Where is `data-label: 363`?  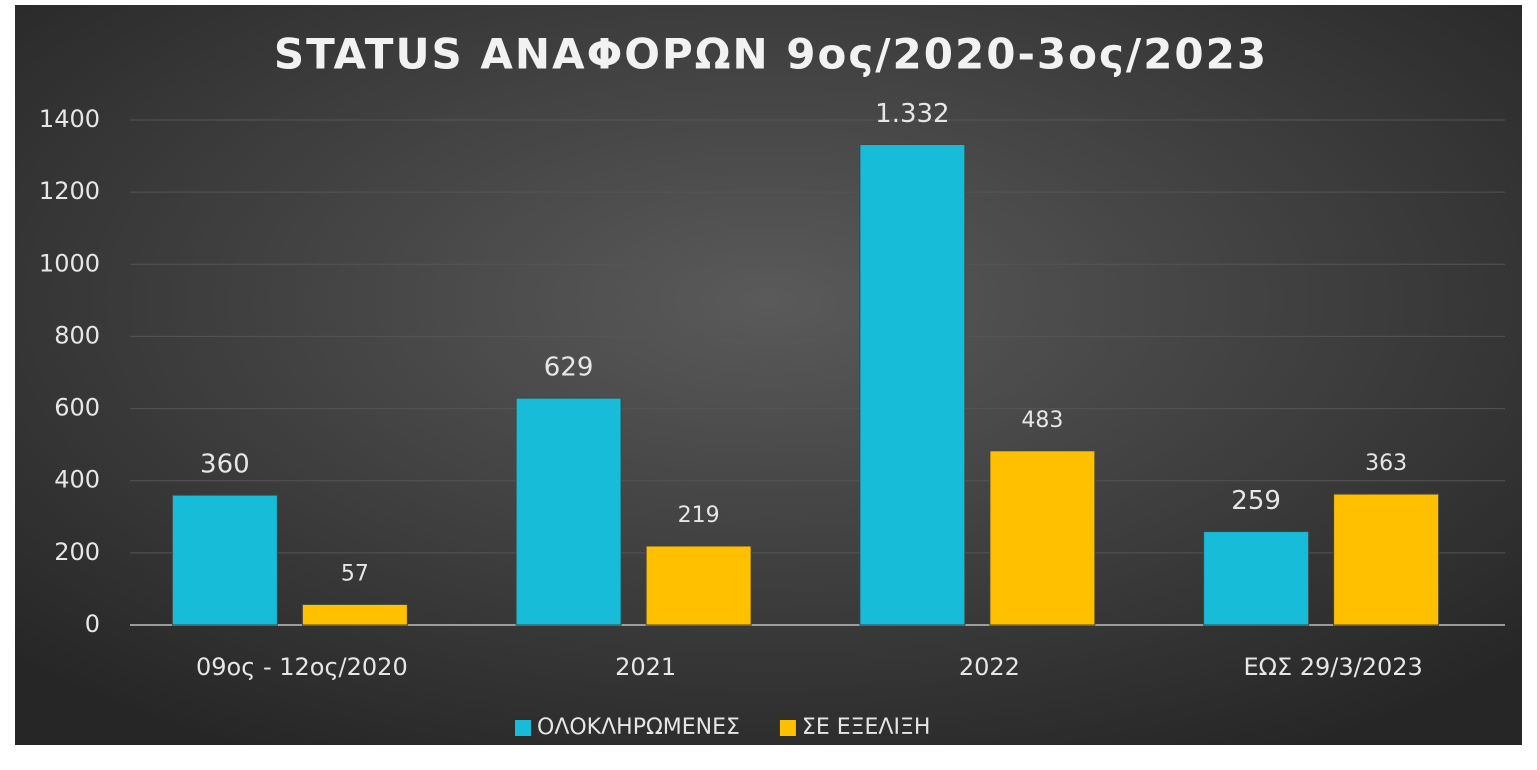 data-label: 363 is located at coordinates (1386, 463).